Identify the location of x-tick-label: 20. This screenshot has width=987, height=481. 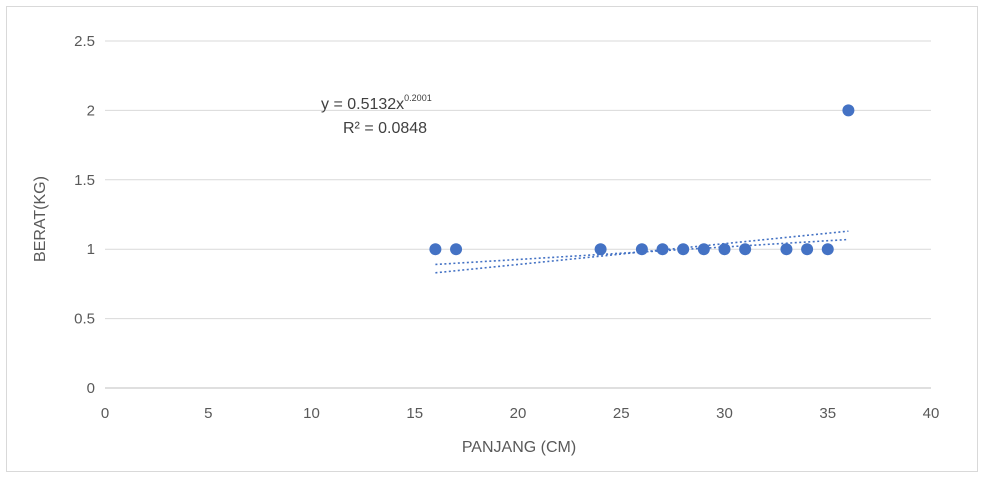
(518, 413).